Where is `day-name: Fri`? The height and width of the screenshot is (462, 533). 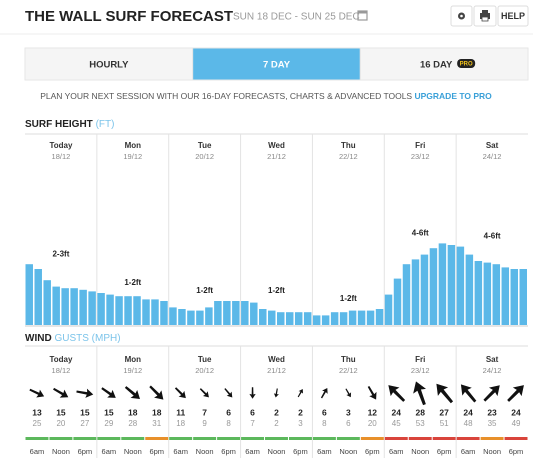 day-name: Fri is located at coordinates (420, 145).